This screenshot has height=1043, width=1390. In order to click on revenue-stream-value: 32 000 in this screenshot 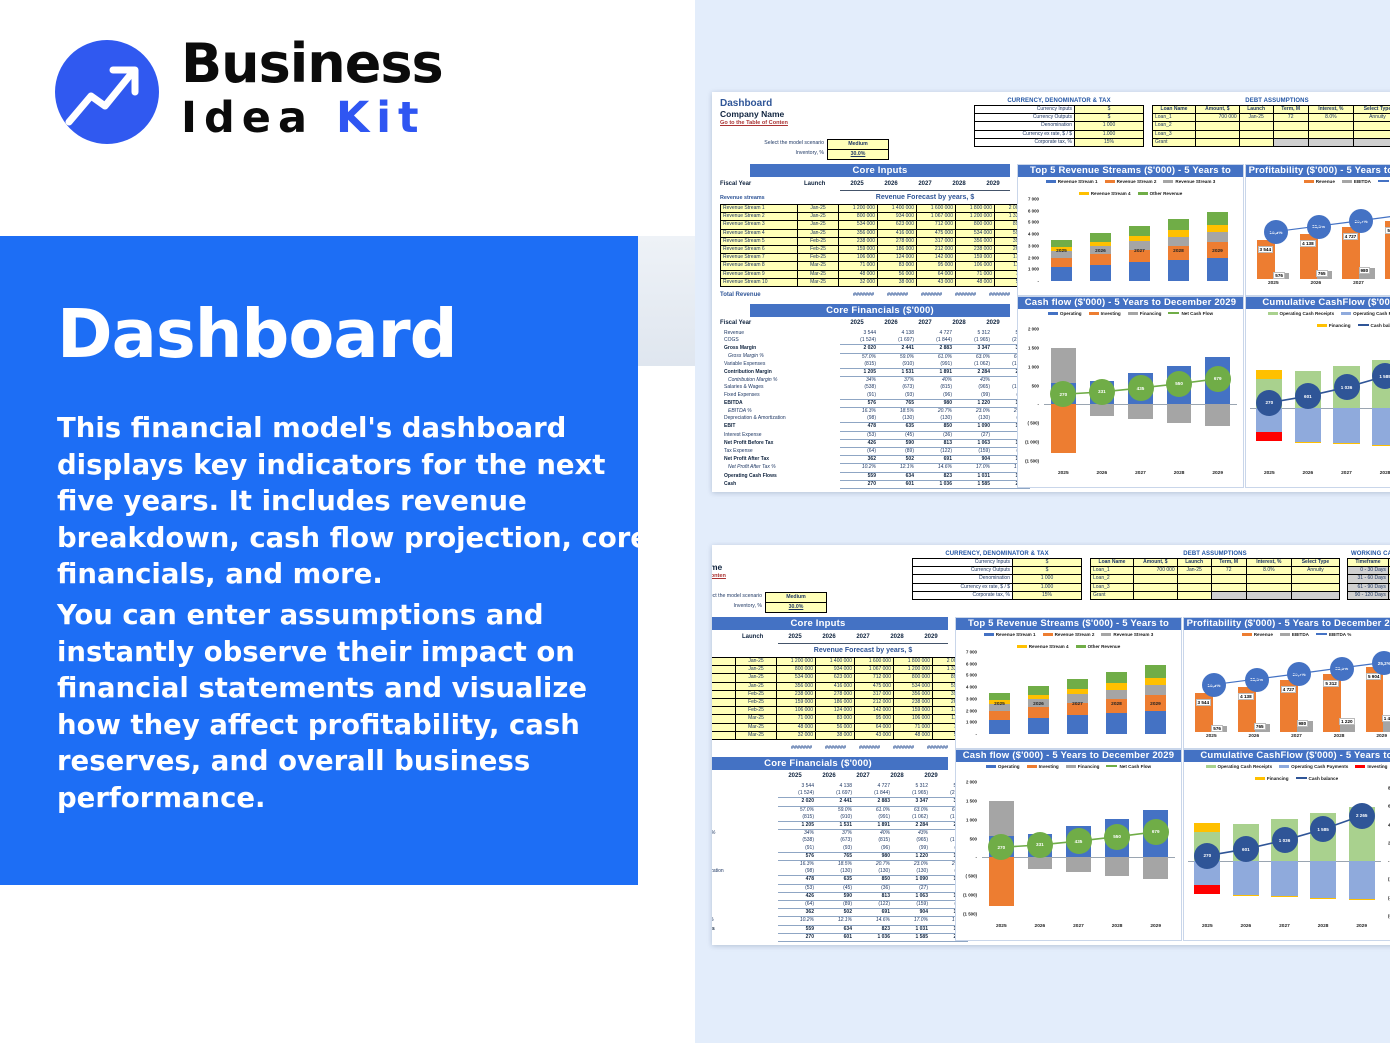, I will do `click(796, 735)`.